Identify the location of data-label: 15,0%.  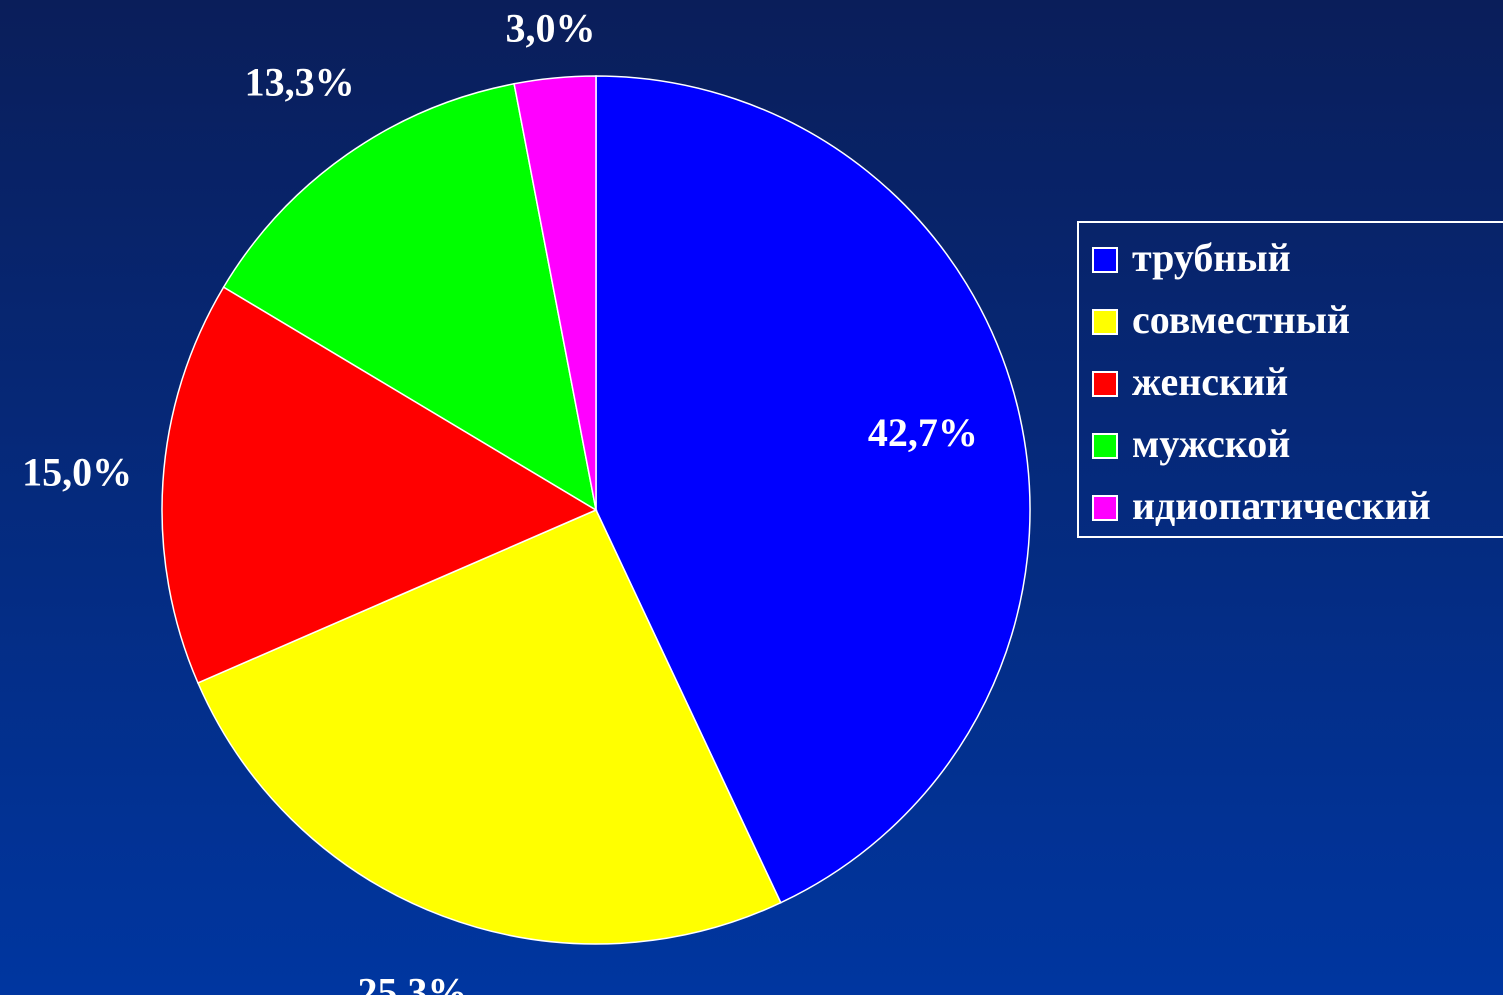
(77, 471).